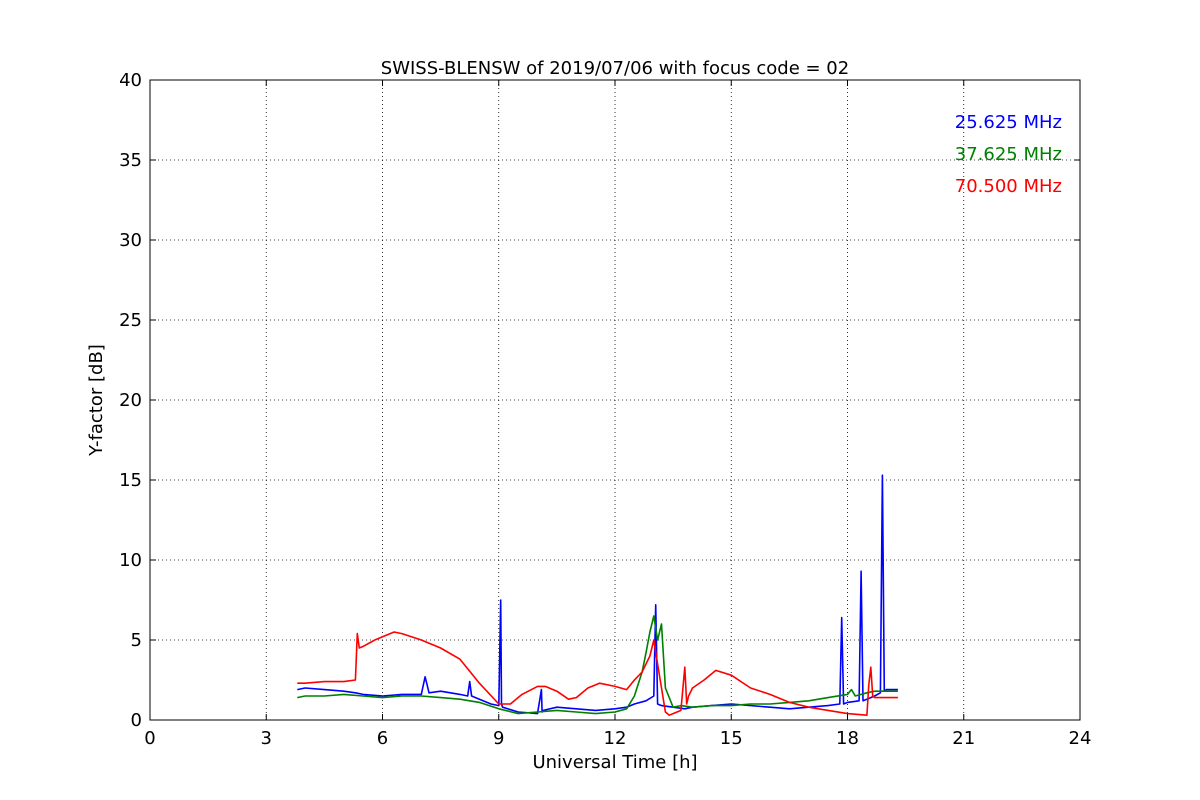  I want to click on series-line-37-625-mhz, so click(597, 665).